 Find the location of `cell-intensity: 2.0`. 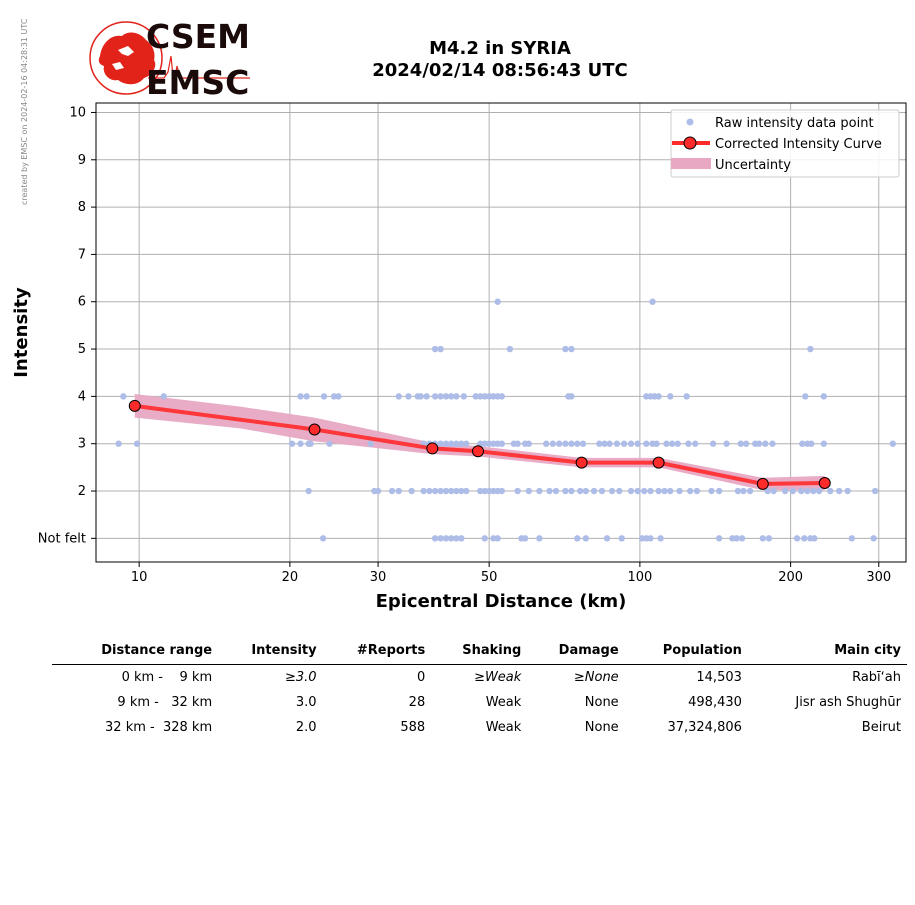

cell-intensity: 2.0 is located at coordinates (306, 727).